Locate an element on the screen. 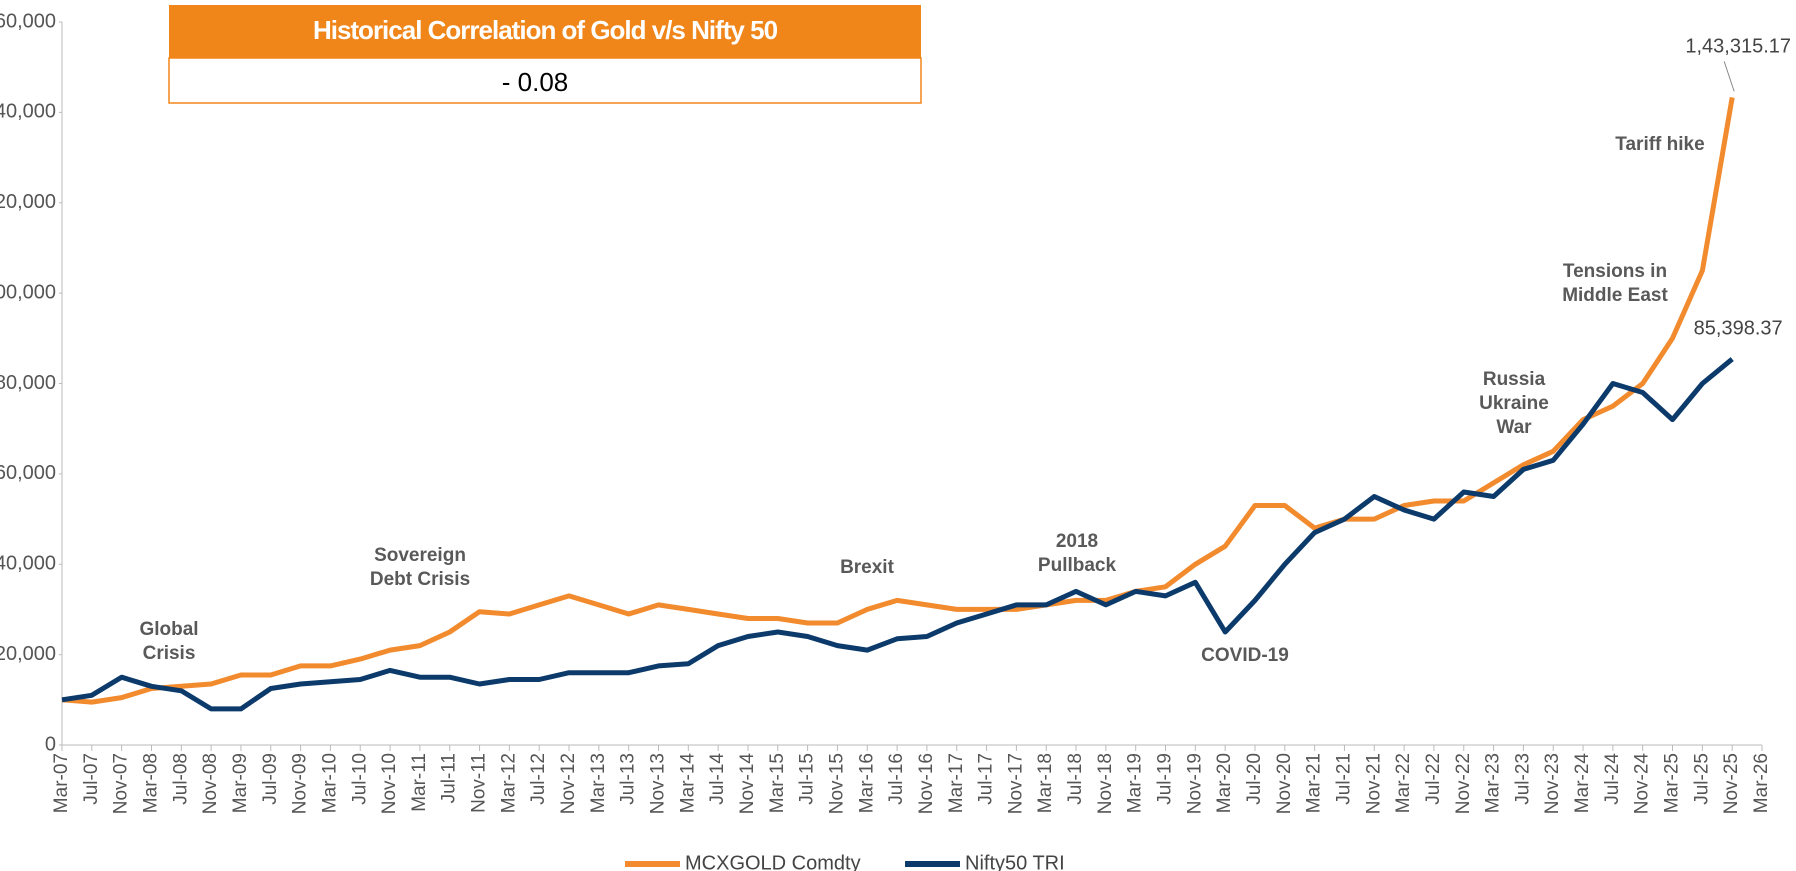  x-tick-label: Mar-17 is located at coordinates (956, 783).